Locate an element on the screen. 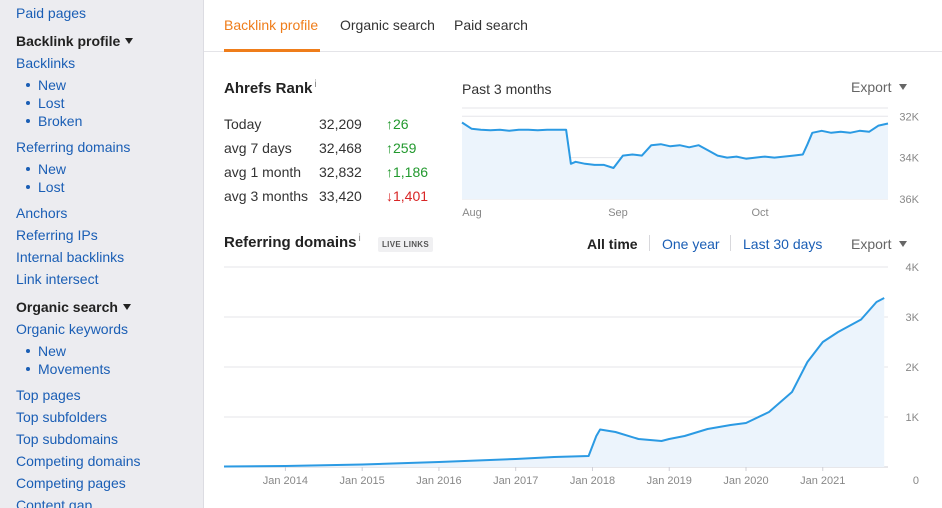  live-links-badge: LIVE LINKS is located at coordinates (406, 244).